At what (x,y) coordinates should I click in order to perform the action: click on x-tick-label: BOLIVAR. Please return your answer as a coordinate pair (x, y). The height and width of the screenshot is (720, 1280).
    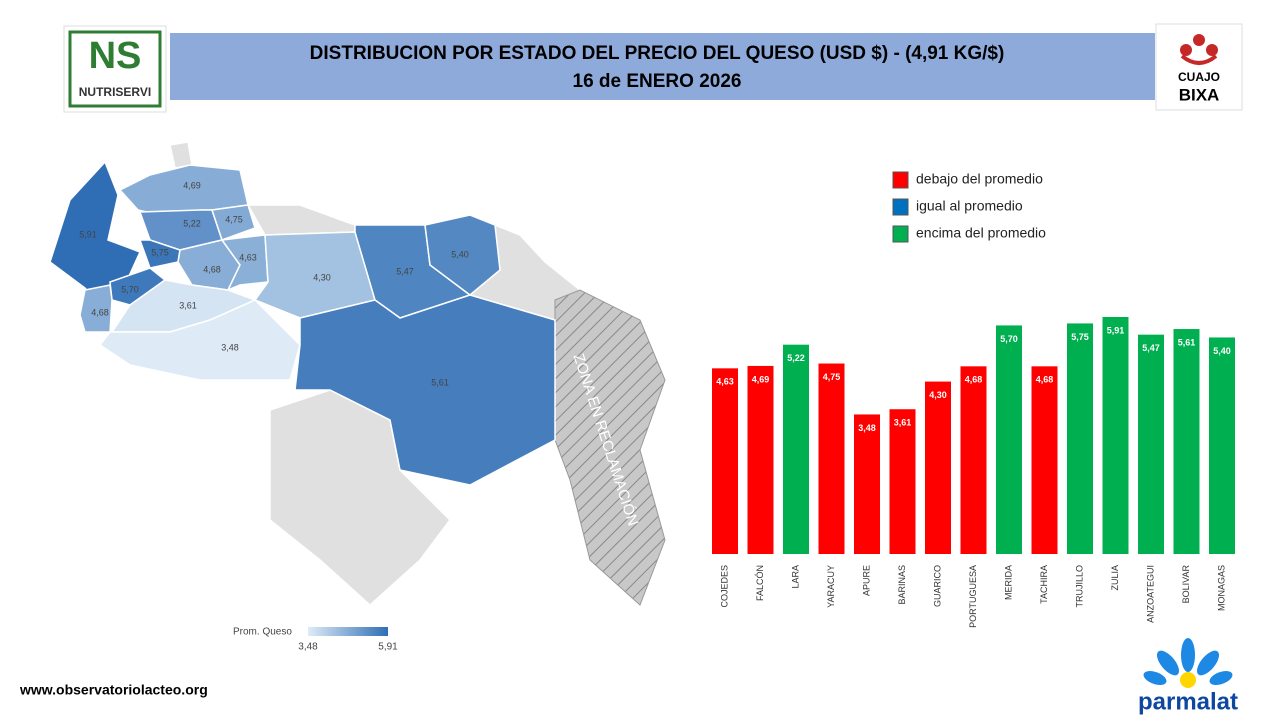
    Looking at the image, I should click on (1186, 584).